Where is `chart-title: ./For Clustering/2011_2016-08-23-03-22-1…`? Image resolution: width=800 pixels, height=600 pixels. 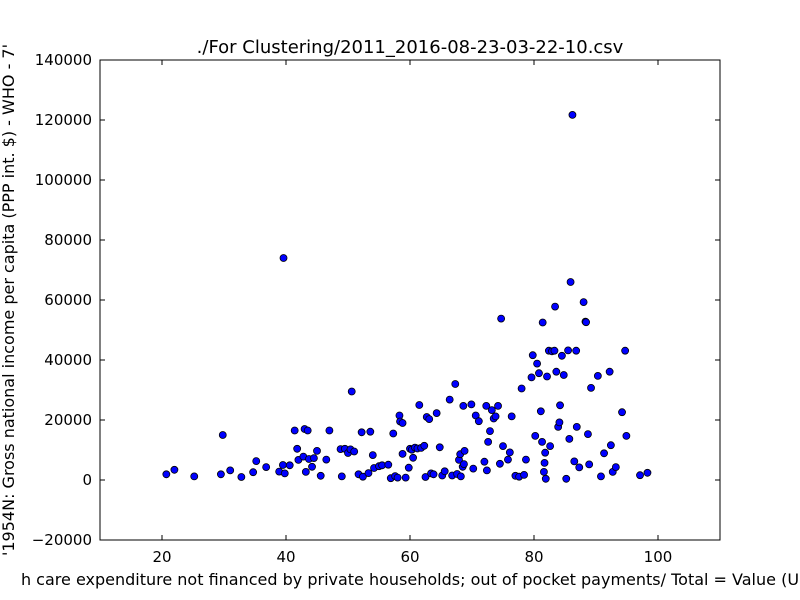 chart-title: ./For Clustering/2011_2016-08-23-03-22-1… is located at coordinates (410, 47).